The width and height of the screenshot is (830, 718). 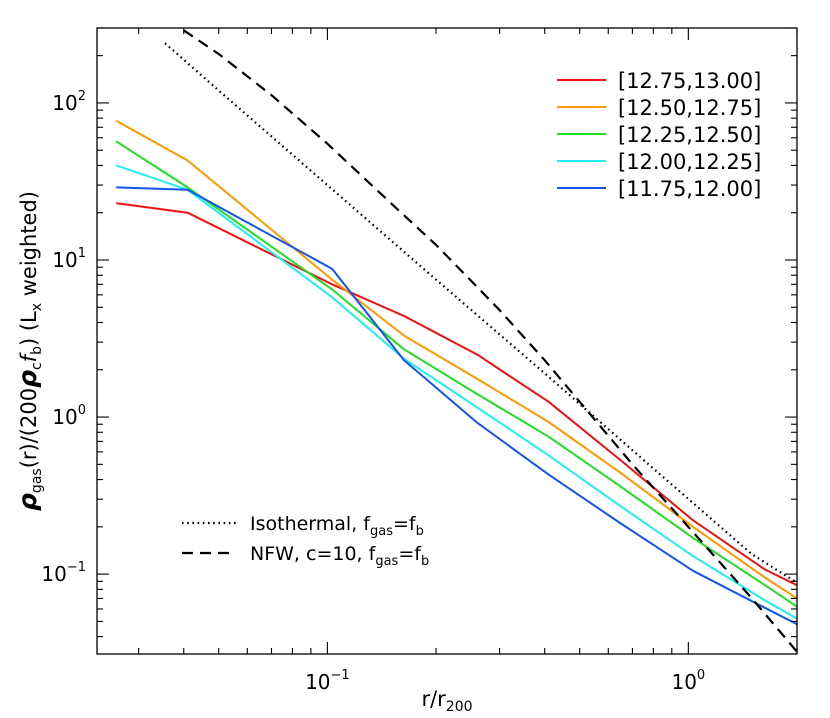 What do you see at coordinates (29, 247) in the screenshot?
I see `y-label-end: weighted)` at bounding box center [29, 247].